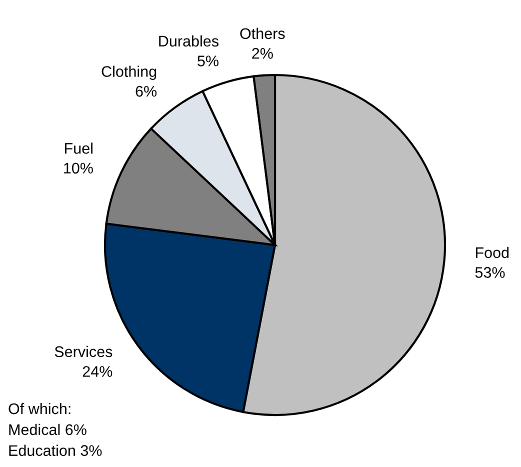  Describe the element at coordinates (78, 148) in the screenshot. I see `slice-label: Fuel` at that location.